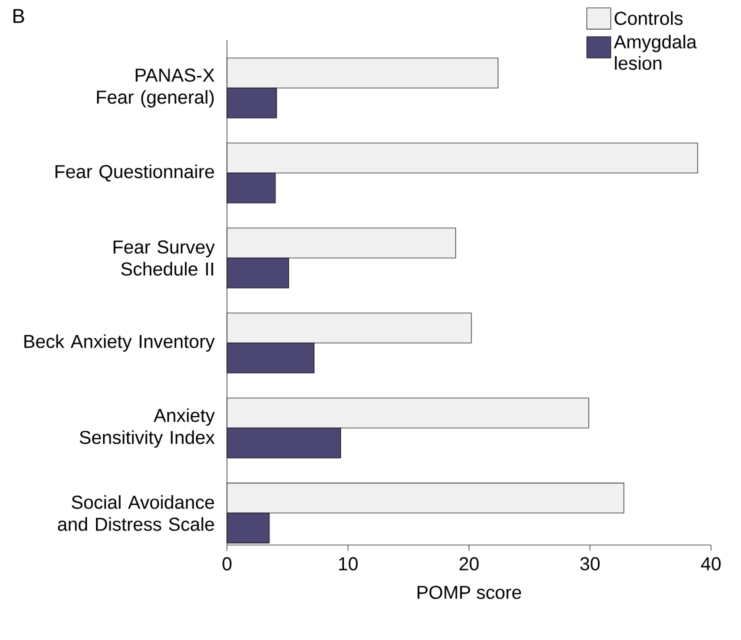 The width and height of the screenshot is (741, 640). Describe the element at coordinates (470, 592) in the screenshot. I see `x-axis-title: POMP score` at that location.